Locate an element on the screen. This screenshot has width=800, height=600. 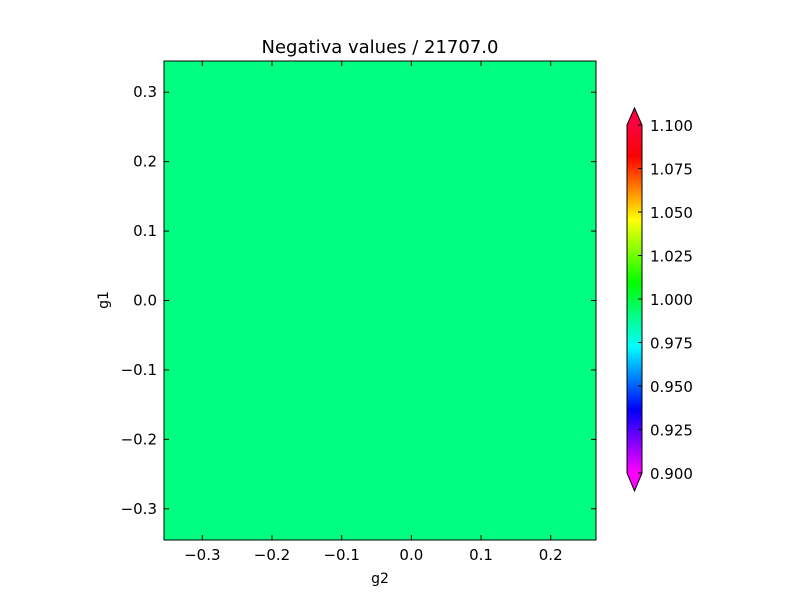
x-tick-label: −0.1 is located at coordinates (341, 555).